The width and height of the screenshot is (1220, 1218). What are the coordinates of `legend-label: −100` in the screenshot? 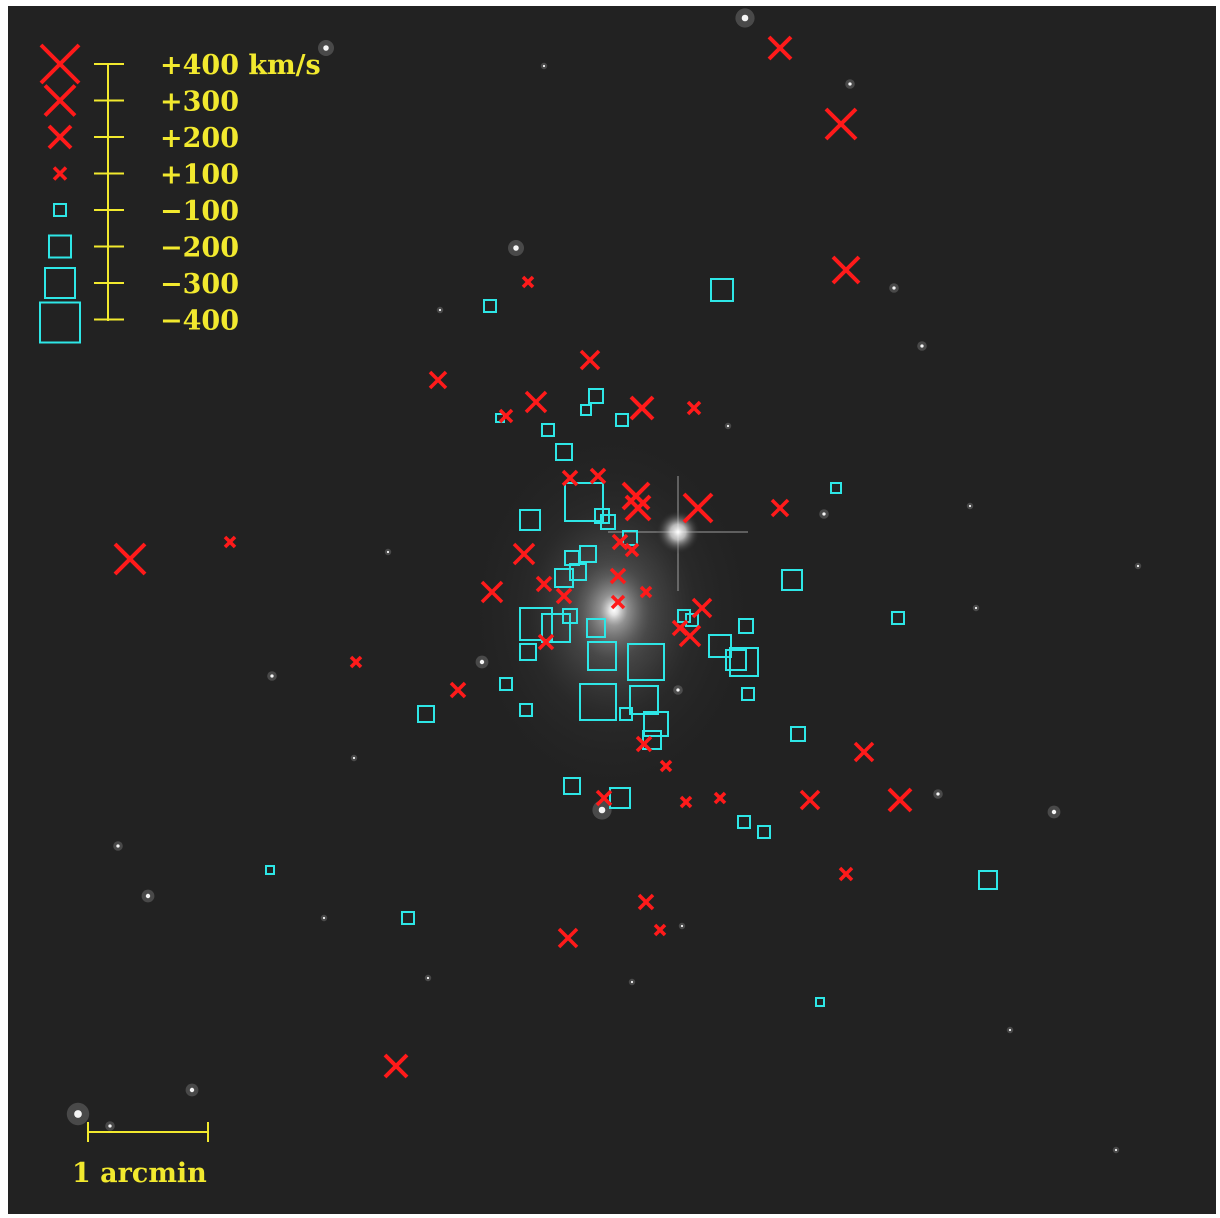 It's located at (199, 211).